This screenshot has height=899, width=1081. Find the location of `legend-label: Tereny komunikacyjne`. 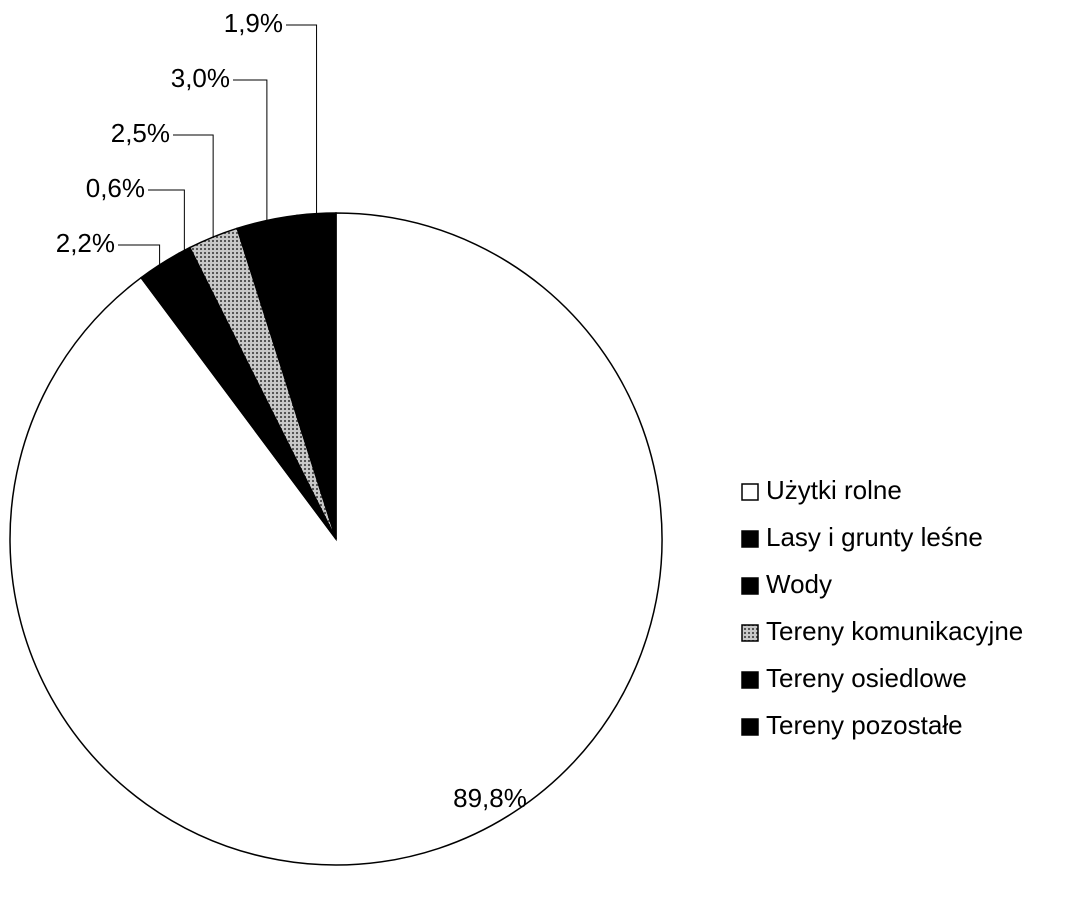

legend-label: Tereny komunikacyjne is located at coordinates (894, 631).